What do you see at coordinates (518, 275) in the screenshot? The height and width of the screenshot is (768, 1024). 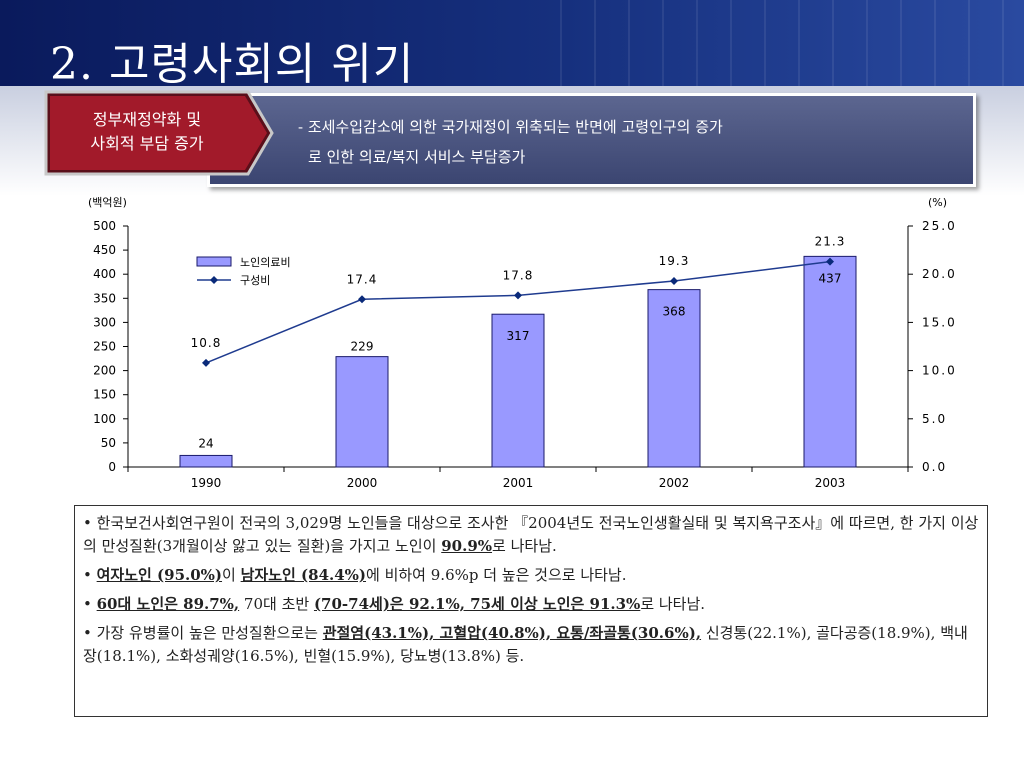 I see `line-value-label: 17.8` at bounding box center [518, 275].